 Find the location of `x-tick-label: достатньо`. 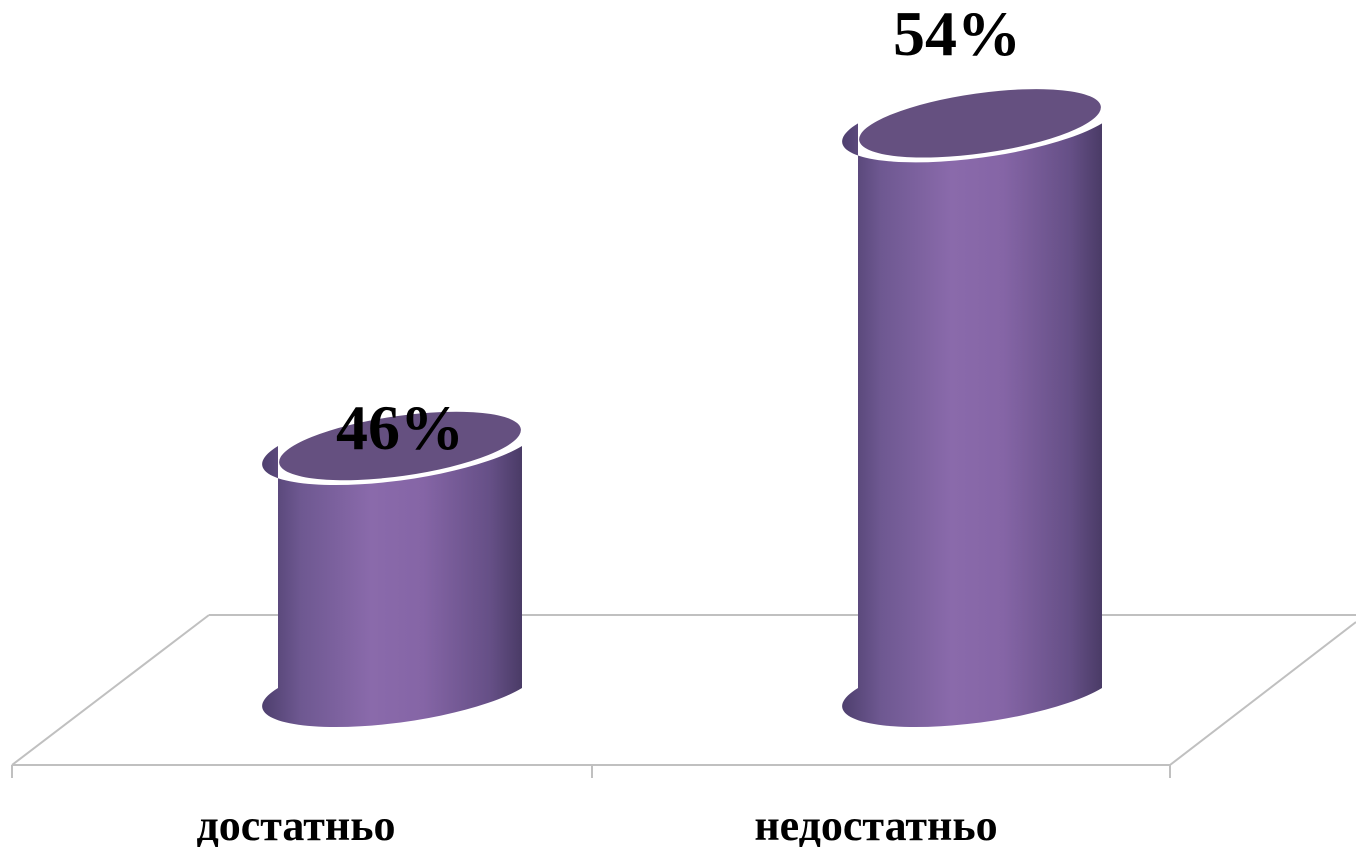

x-tick-label: достатньо is located at coordinates (295, 824).